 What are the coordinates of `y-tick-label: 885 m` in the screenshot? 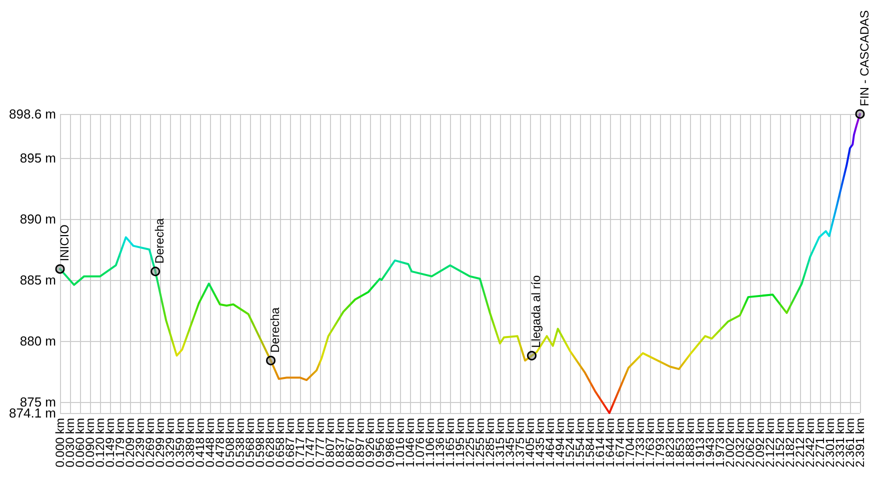 It's located at (38, 280).